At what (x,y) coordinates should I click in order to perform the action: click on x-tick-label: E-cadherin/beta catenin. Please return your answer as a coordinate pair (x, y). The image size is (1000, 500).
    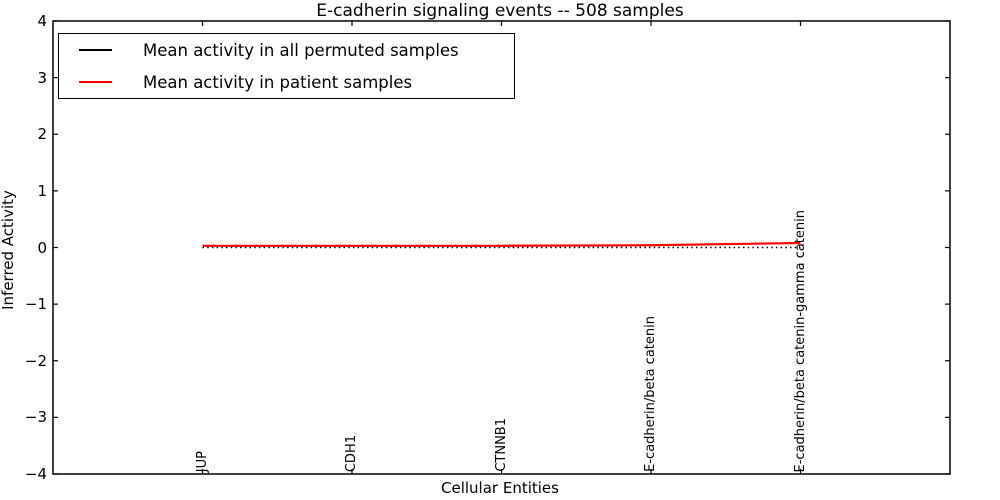
    Looking at the image, I should click on (650, 394).